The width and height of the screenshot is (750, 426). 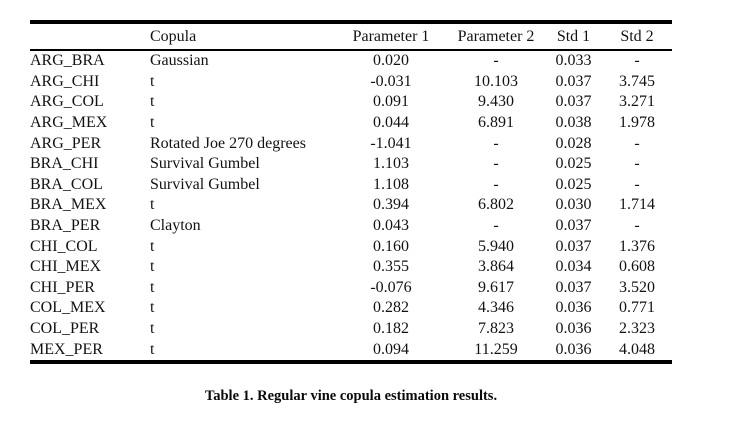 I want to click on table-row: CHI_MEX t 0.355 3.864 0.034 0.608, so click(x=351, y=267).